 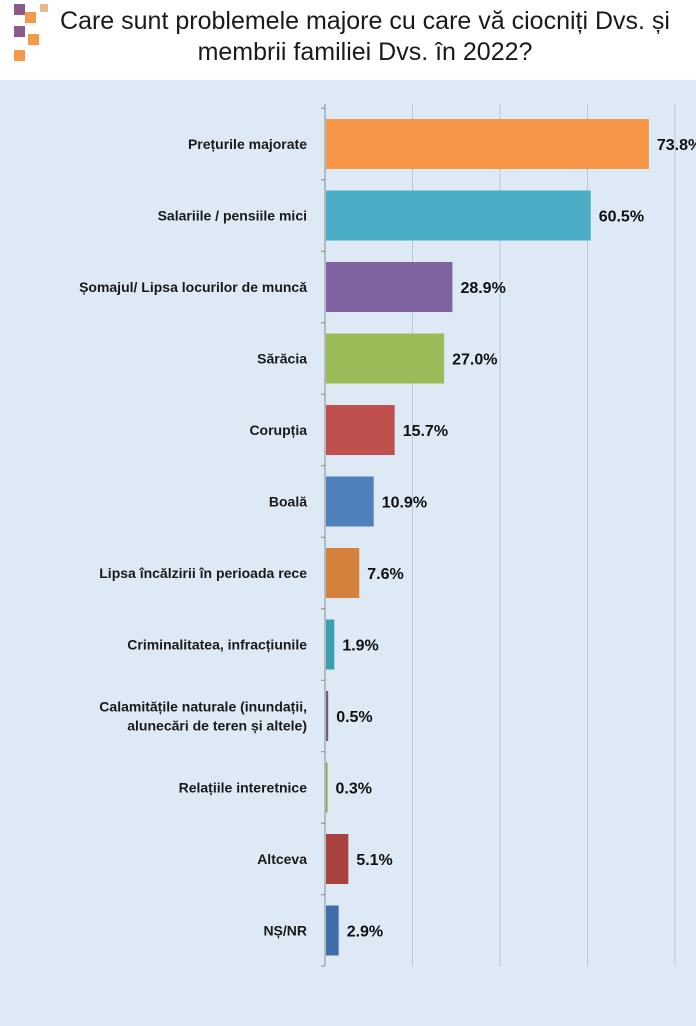 I want to click on category-label: Altceva, so click(x=282, y=859).